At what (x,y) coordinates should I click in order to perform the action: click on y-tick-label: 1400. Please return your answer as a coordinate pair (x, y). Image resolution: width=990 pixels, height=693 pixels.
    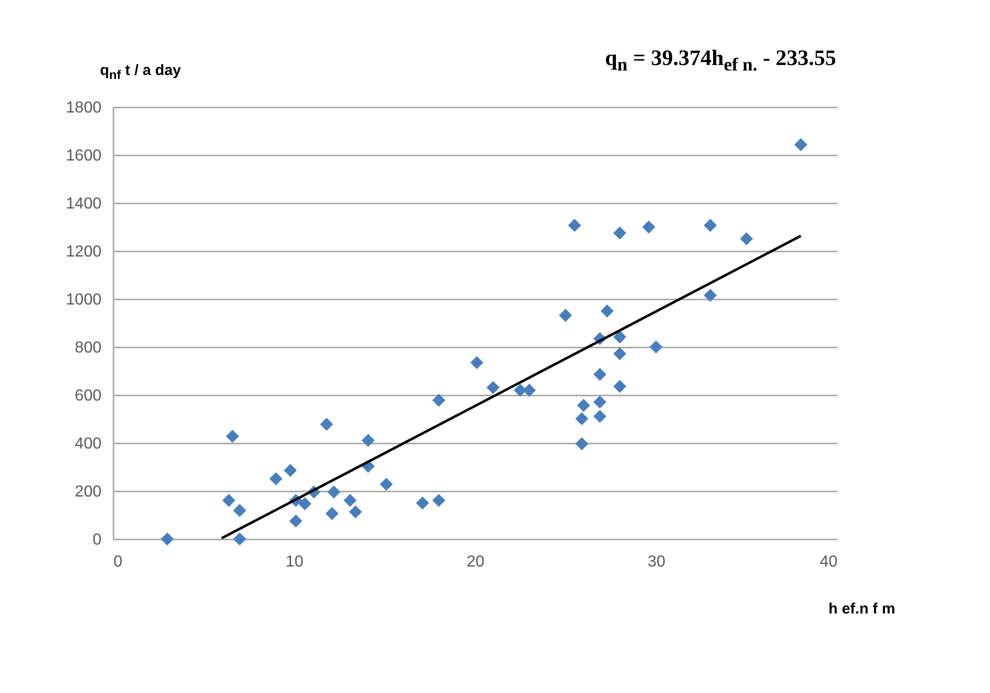
    Looking at the image, I should click on (84, 204).